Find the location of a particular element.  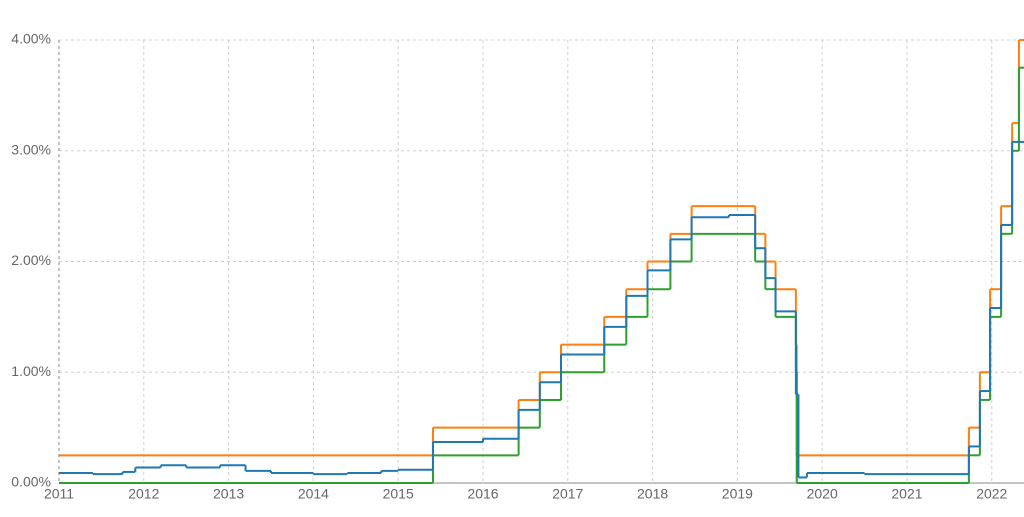

x-tick-label: 2014 is located at coordinates (313, 494).